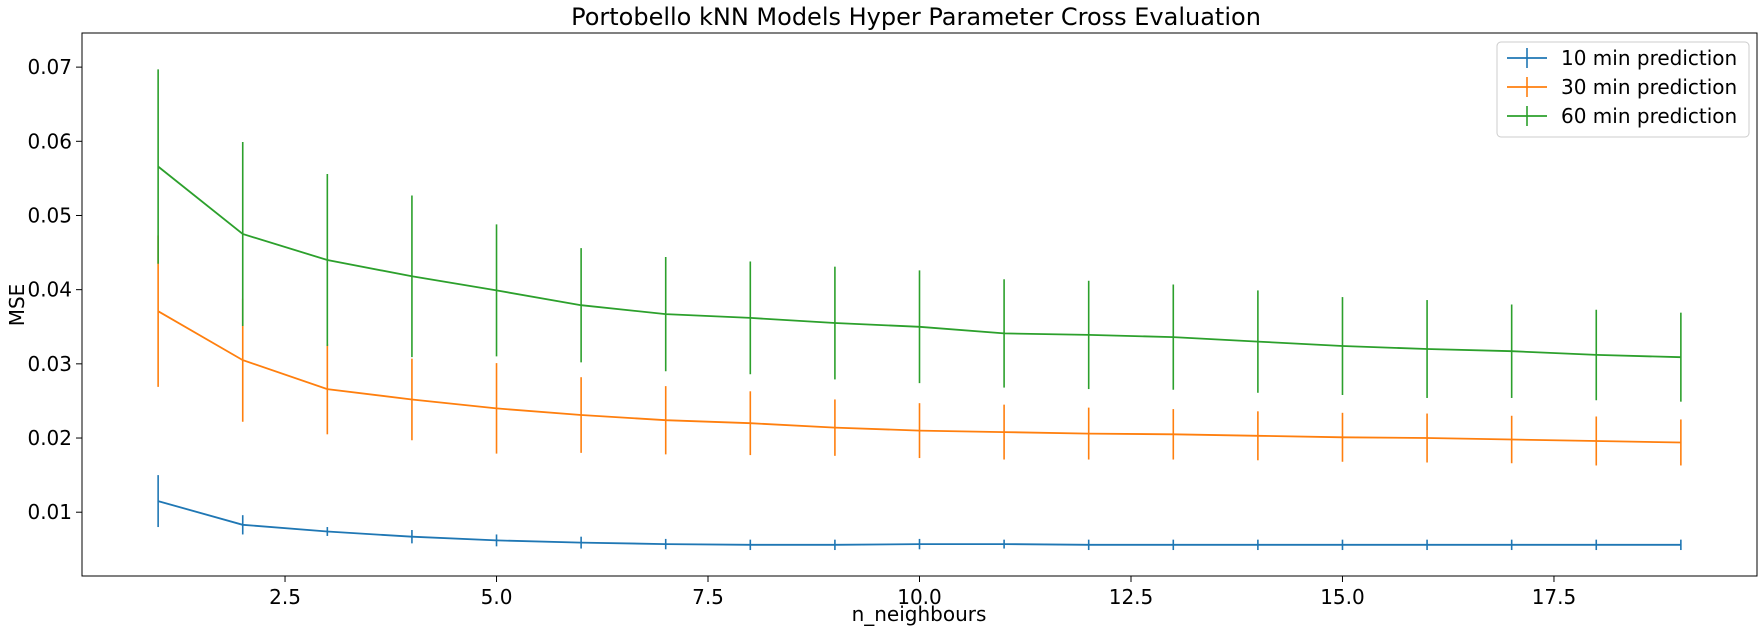  What do you see at coordinates (49, 512) in the screenshot?
I see `y-tick-label: 0.01` at bounding box center [49, 512].